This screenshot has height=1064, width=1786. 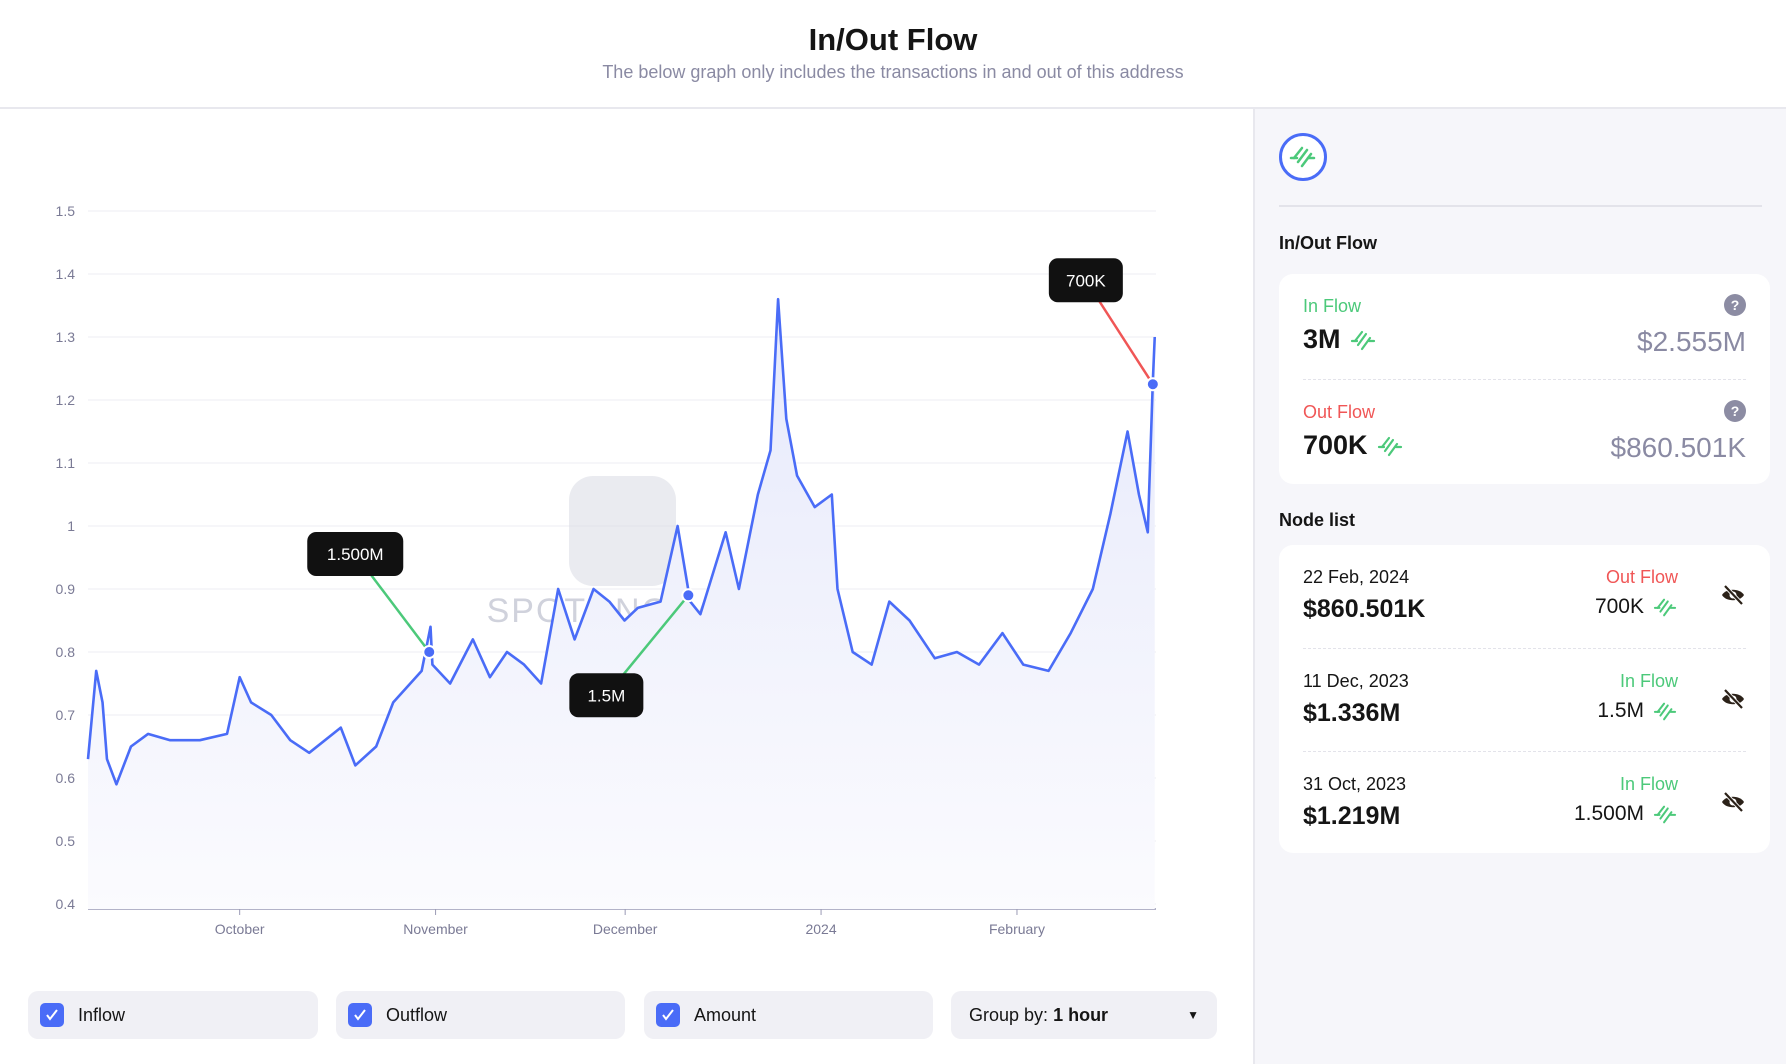 I want to click on annotation-label: 1.500M, so click(x=355, y=554).